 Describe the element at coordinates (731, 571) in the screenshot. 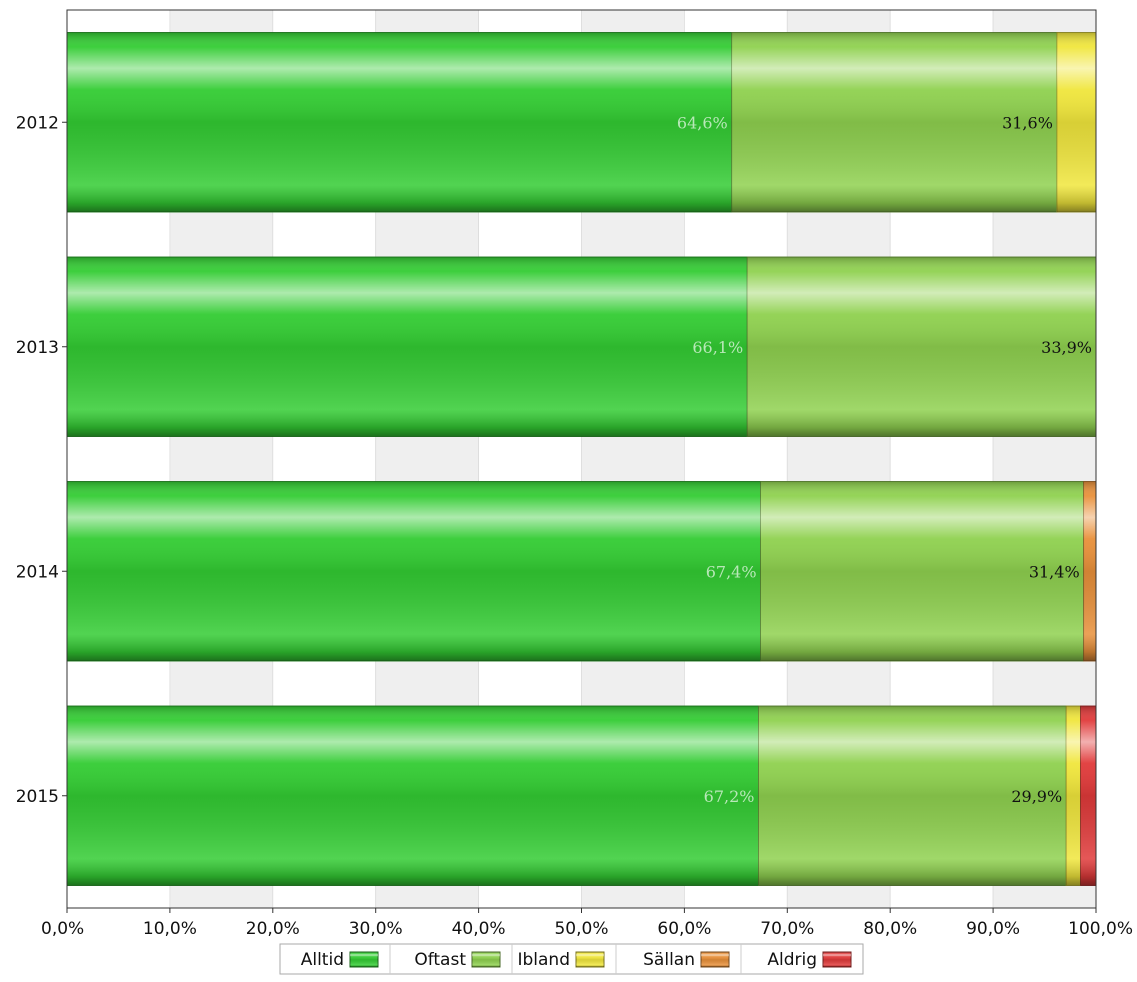

I see `data-label: 67,4%` at that location.